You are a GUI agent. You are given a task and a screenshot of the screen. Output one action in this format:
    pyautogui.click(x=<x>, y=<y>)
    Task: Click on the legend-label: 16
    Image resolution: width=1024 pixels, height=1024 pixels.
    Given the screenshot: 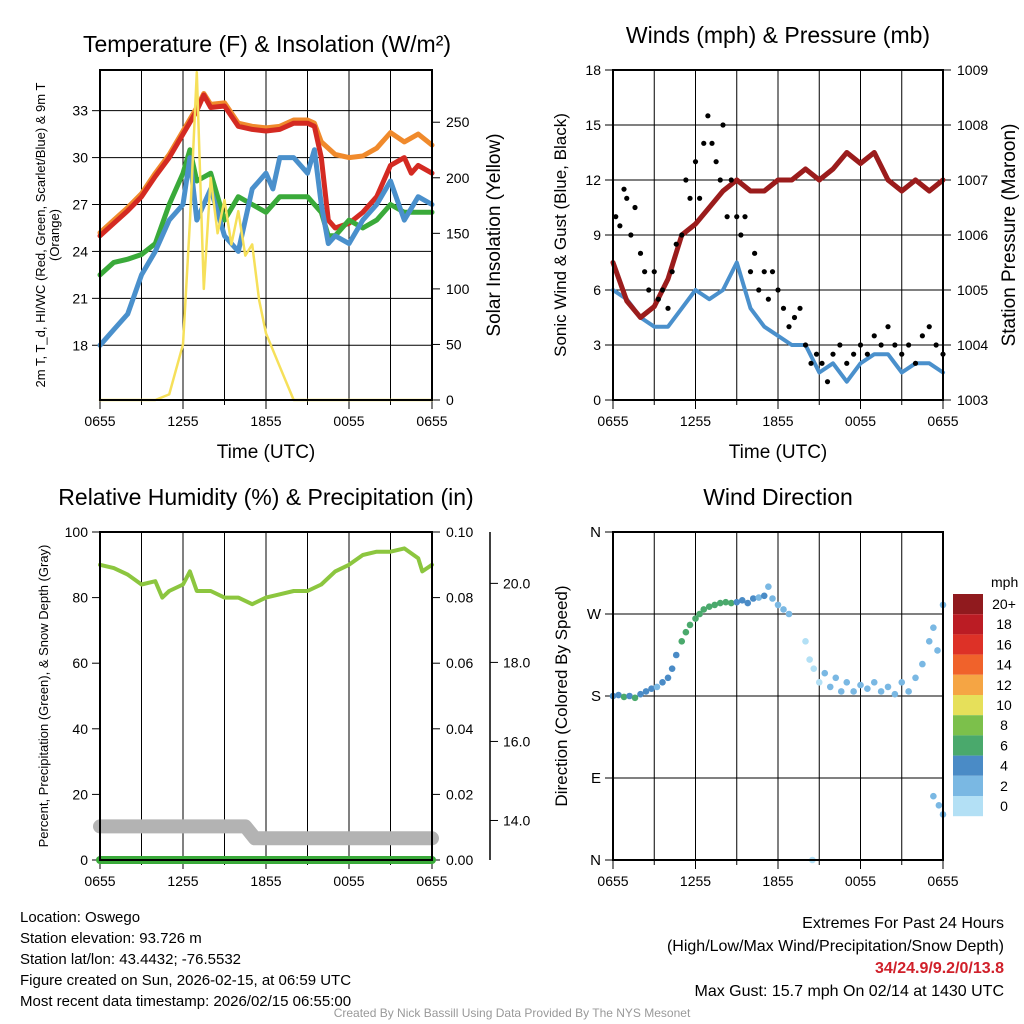 What is the action you would take?
    pyautogui.click(x=1004, y=644)
    